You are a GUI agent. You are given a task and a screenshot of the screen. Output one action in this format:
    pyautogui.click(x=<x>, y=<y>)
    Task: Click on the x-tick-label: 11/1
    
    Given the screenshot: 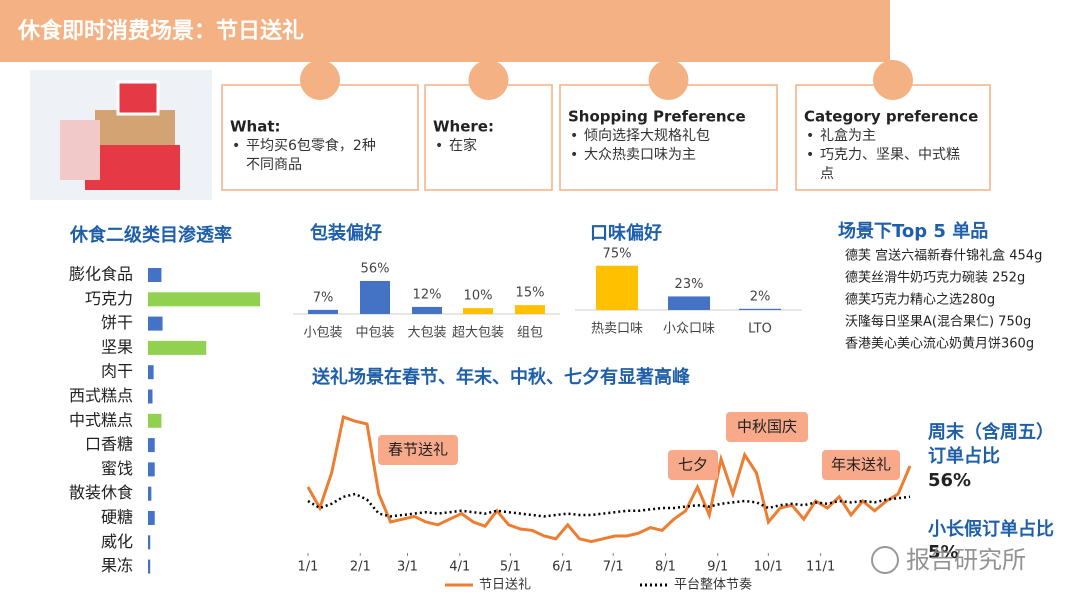 What is the action you would take?
    pyautogui.click(x=820, y=567)
    